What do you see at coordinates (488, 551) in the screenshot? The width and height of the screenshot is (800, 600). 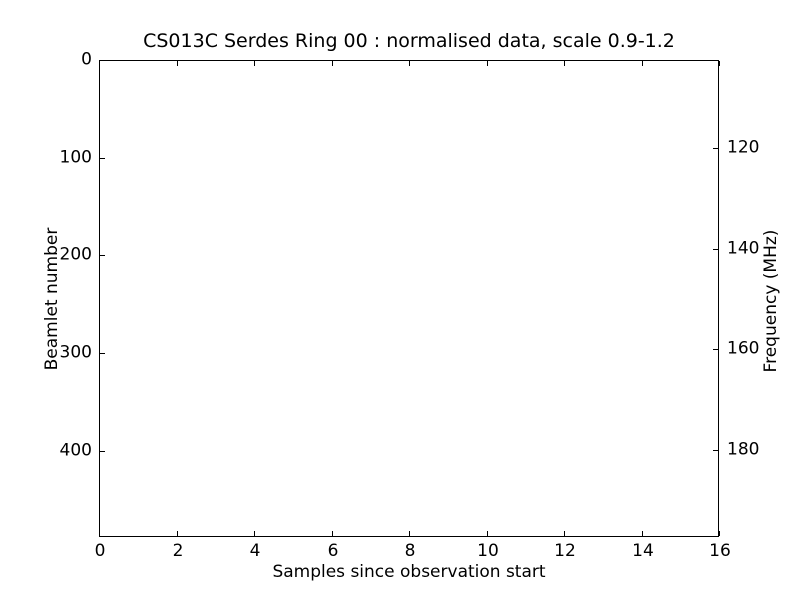 I see `x-tick-label: 10` at bounding box center [488, 551].